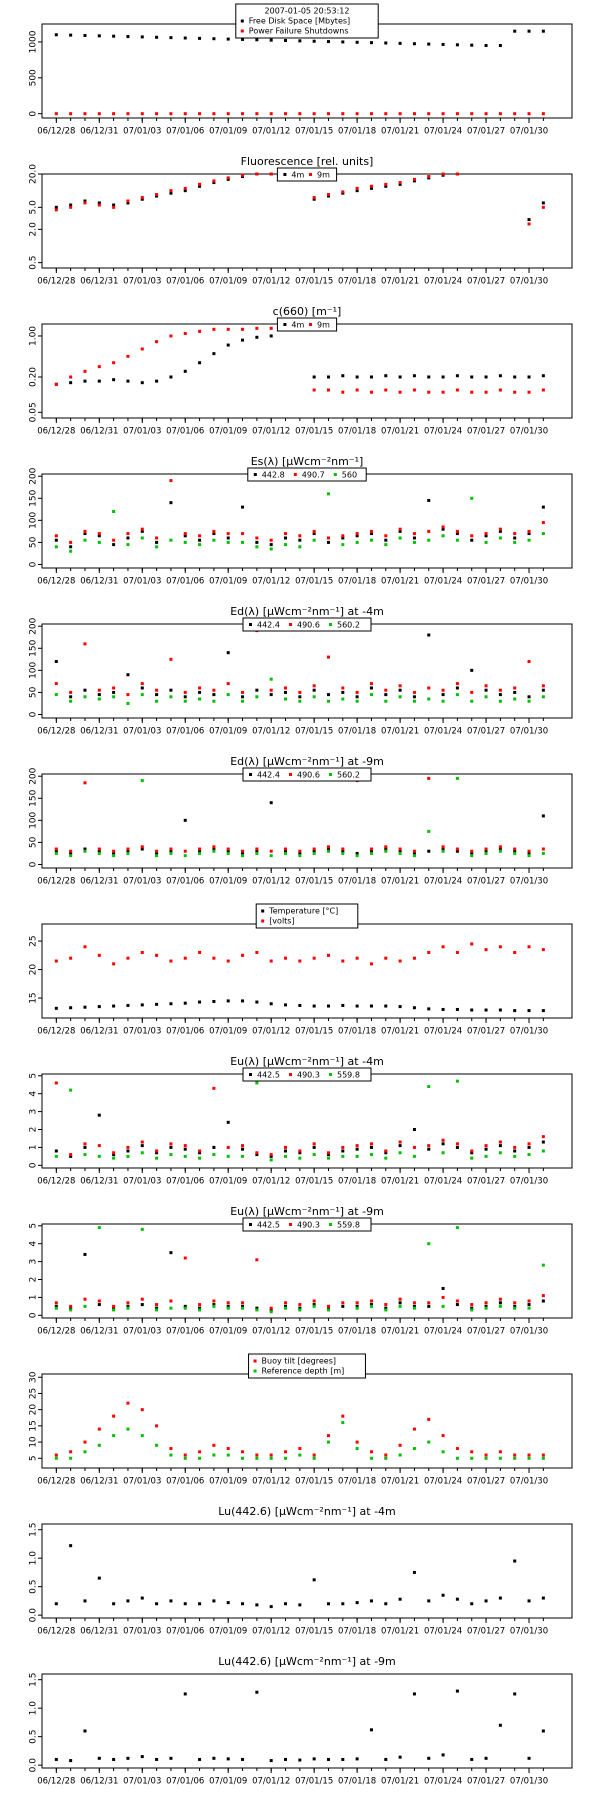 This screenshot has height=1800, width=600. Describe the element at coordinates (34, 1112) in the screenshot. I see `y-tick-label: 3` at that location.